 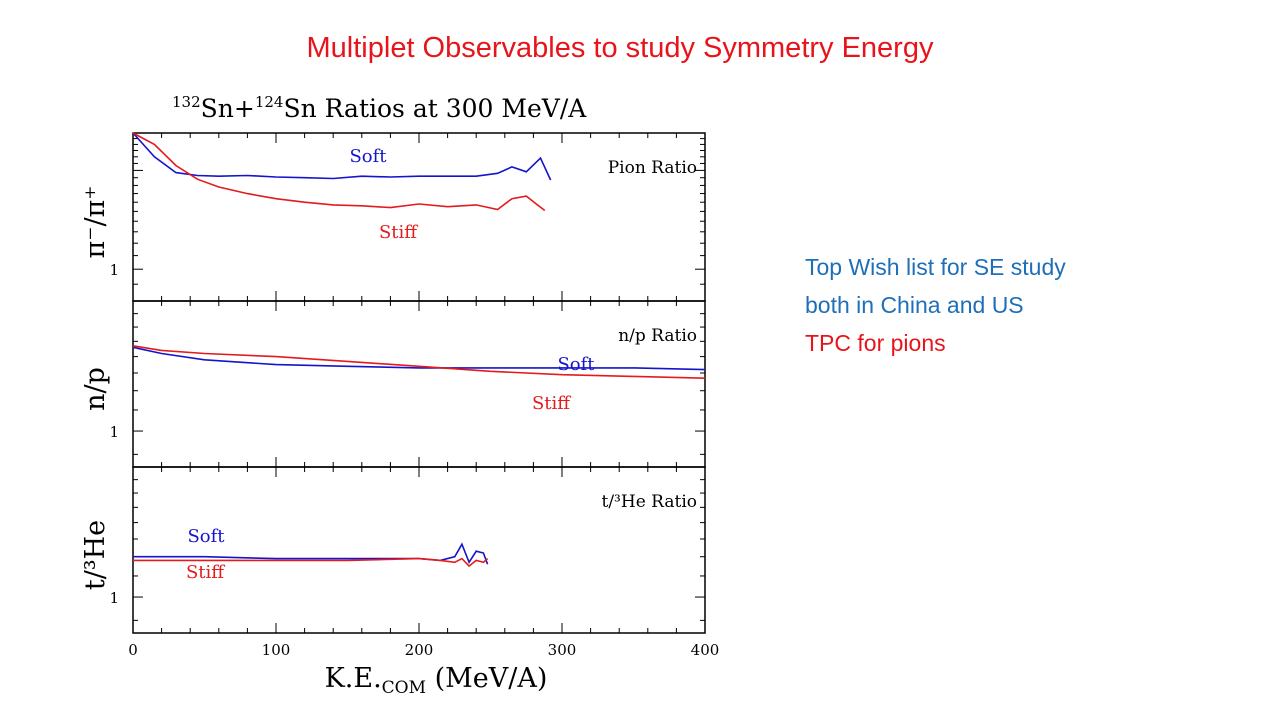 What do you see at coordinates (436, 680) in the screenshot?
I see `x-axis-label: K.E.COM (MeV/A)` at bounding box center [436, 680].